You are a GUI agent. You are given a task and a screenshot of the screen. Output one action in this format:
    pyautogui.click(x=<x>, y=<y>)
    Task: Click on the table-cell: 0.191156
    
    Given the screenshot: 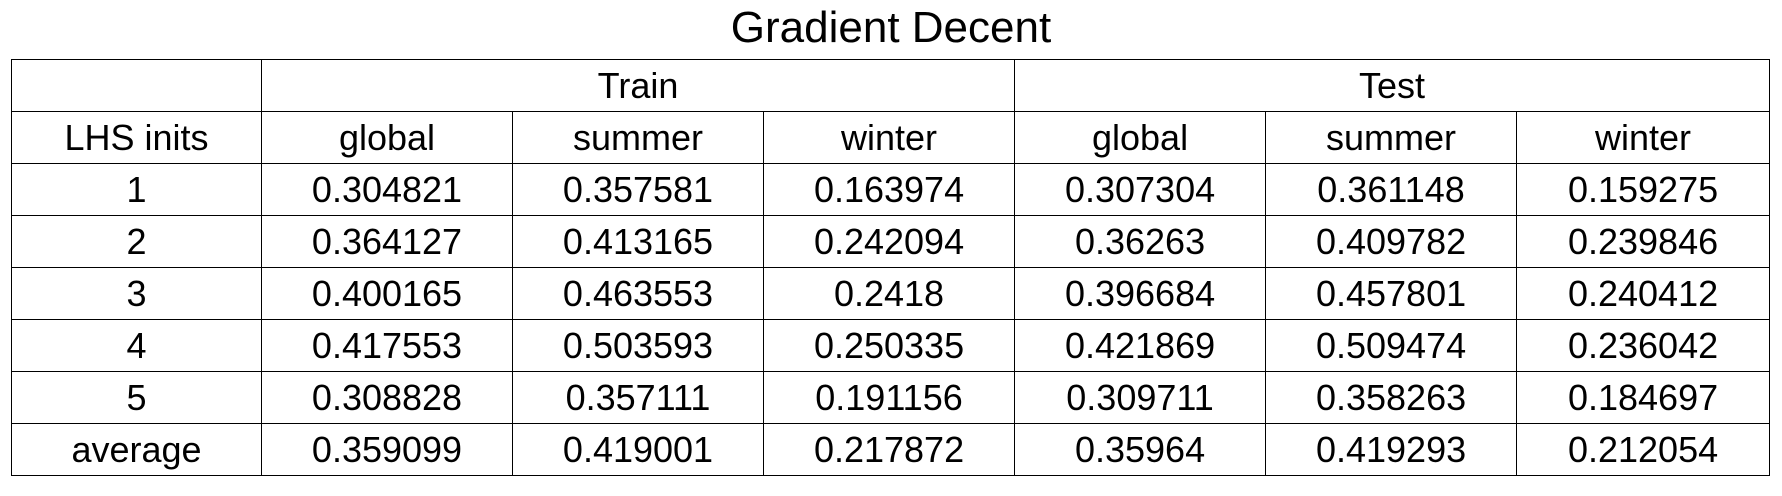 What is the action you would take?
    pyautogui.click(x=889, y=397)
    